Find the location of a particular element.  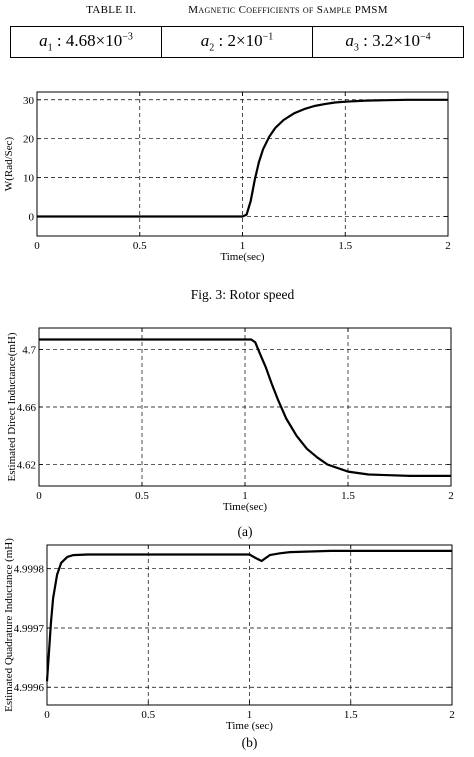

y-tick-label: 4.9998 is located at coordinates (29, 570).